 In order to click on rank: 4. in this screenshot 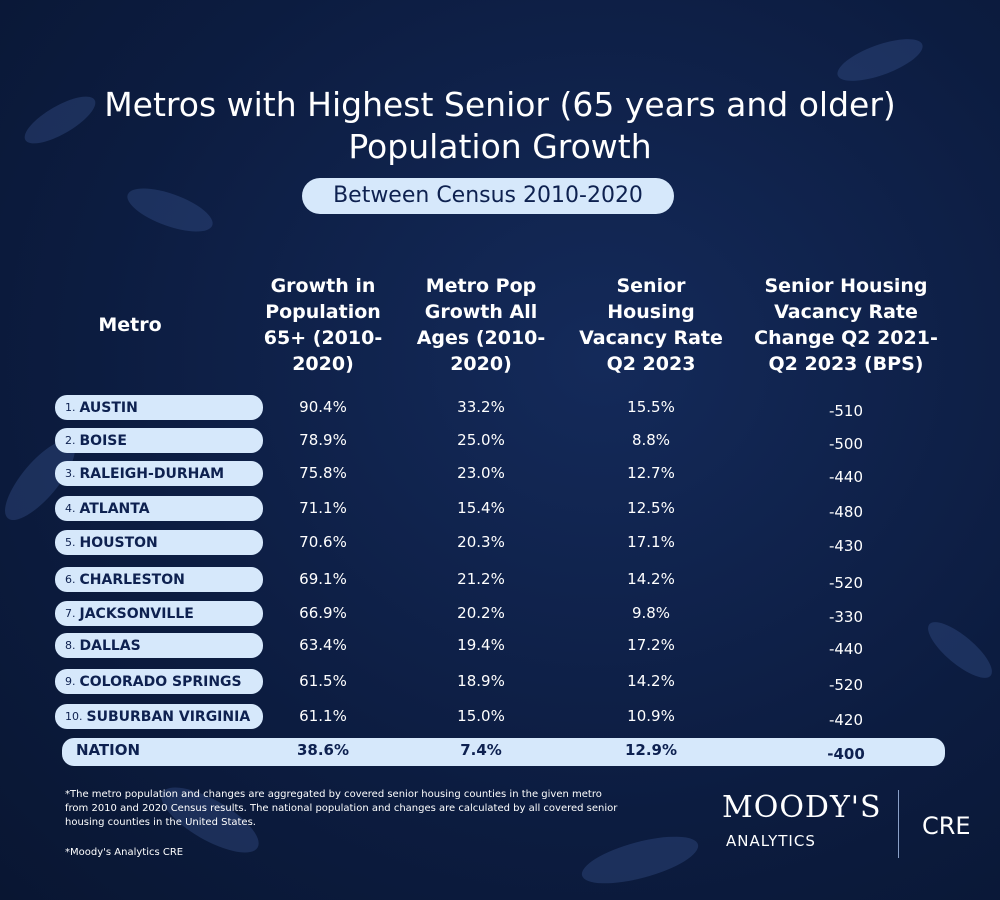, I will do `click(70, 508)`.